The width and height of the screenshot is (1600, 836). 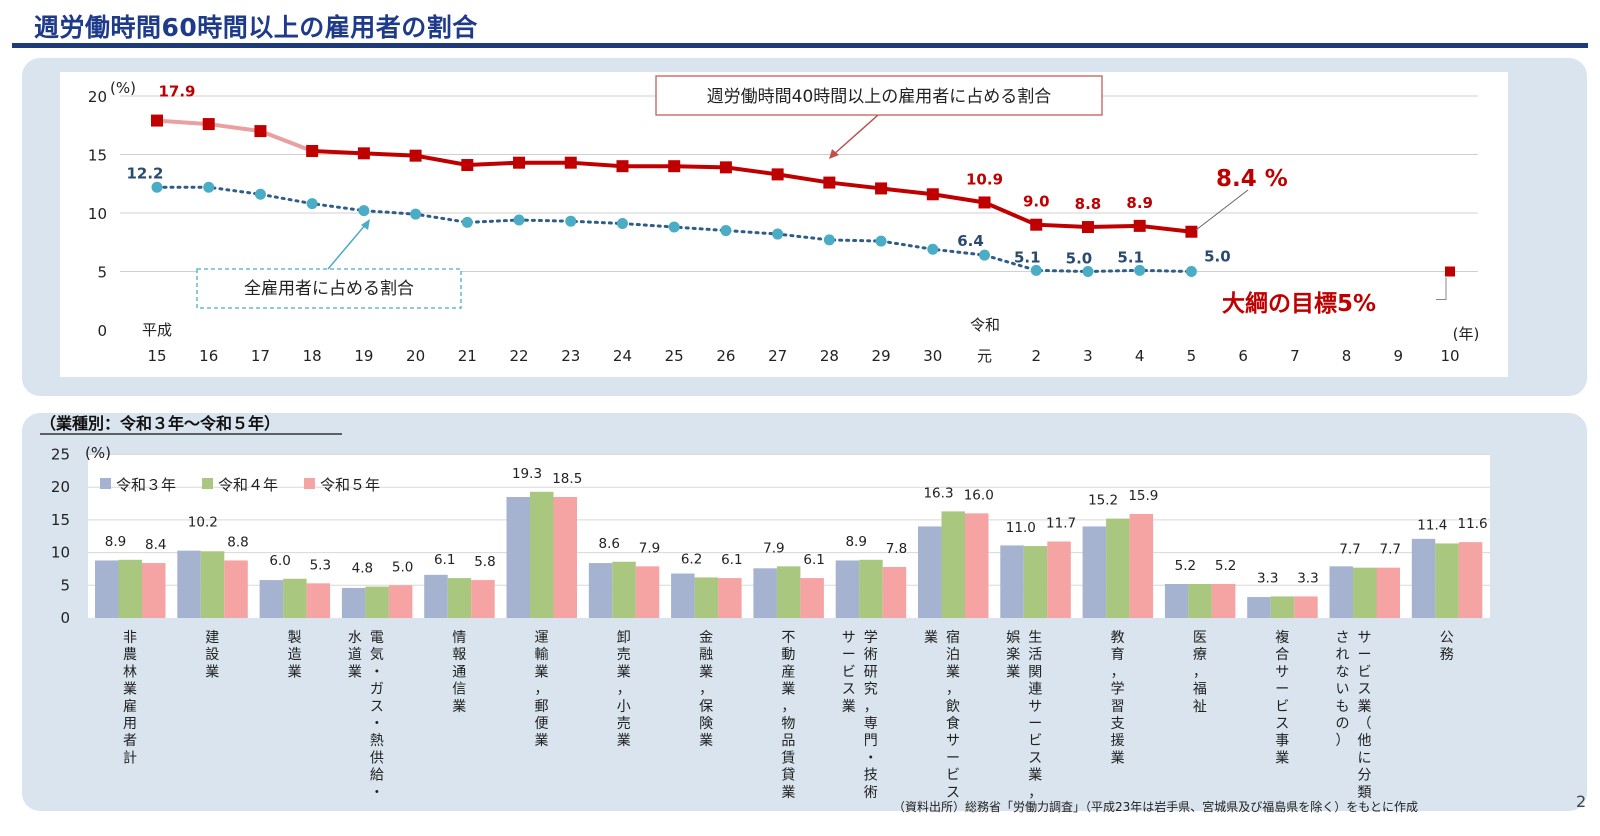 What do you see at coordinates (731, 560) in the screenshot?
I see `bar-value-label: 6.1` at bounding box center [731, 560].